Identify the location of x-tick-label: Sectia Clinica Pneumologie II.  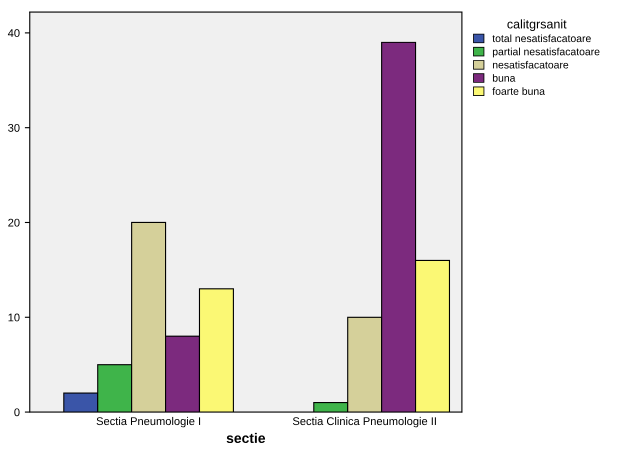
(364, 422).